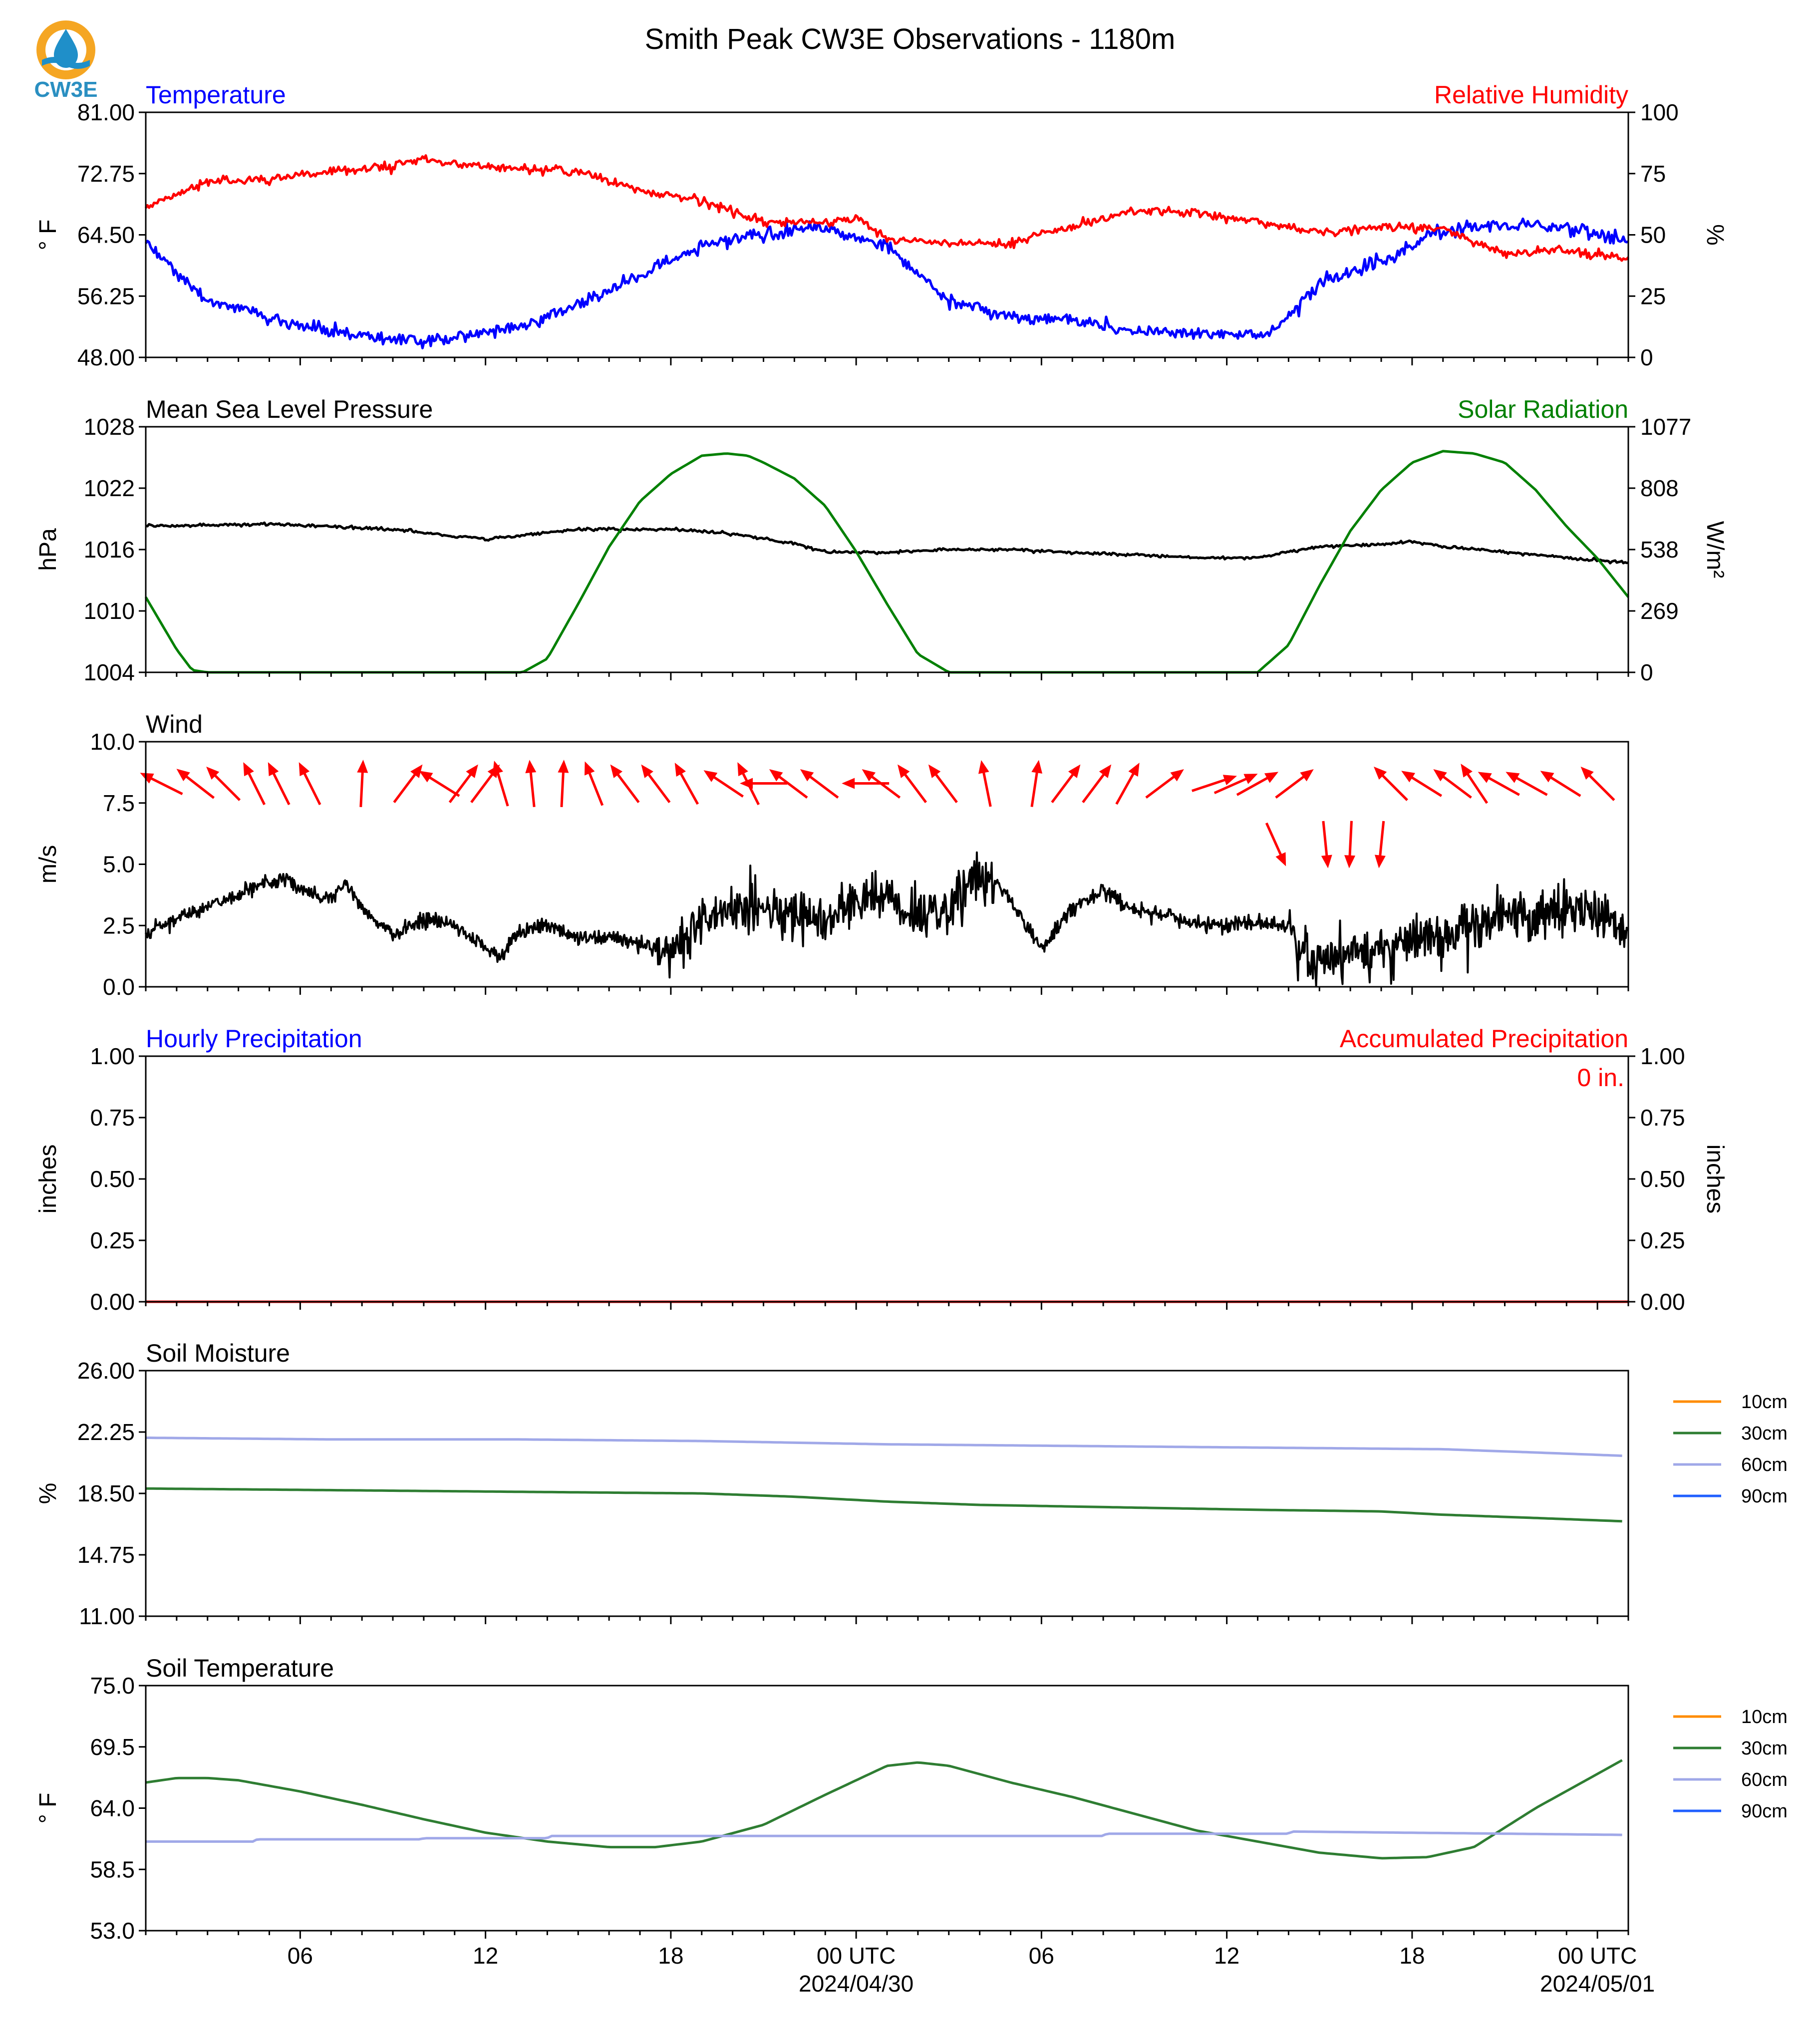 The width and height of the screenshot is (1820, 2028). What do you see at coordinates (254, 1039) in the screenshot?
I see `panel-title-left: Hourly Precipitation` at bounding box center [254, 1039].